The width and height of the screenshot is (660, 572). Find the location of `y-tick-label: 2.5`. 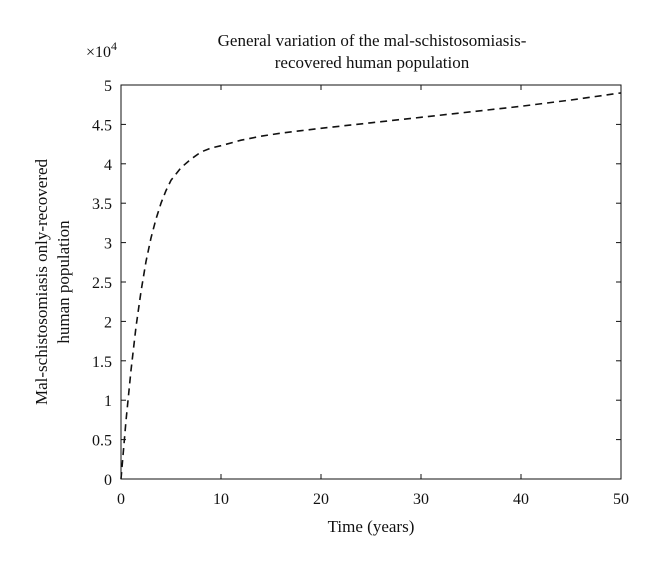

y-tick-label: 2.5 is located at coordinates (102, 283).